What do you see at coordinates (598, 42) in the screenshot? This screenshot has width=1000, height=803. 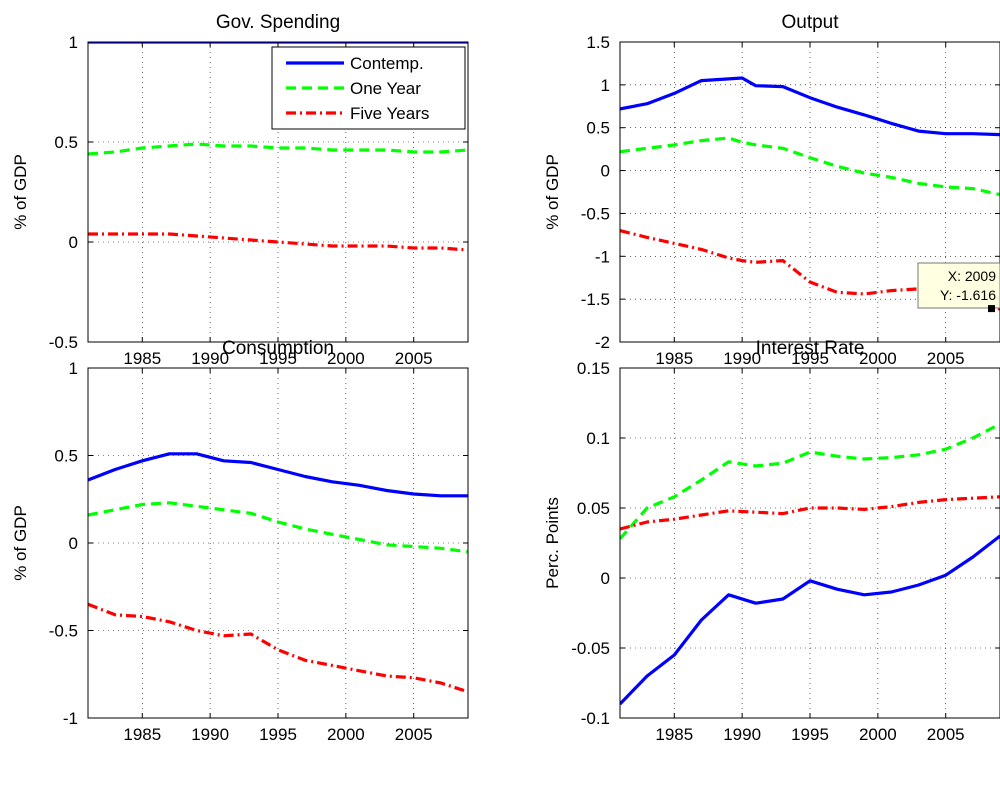 I see `y-tick-label: 1.5` at bounding box center [598, 42].